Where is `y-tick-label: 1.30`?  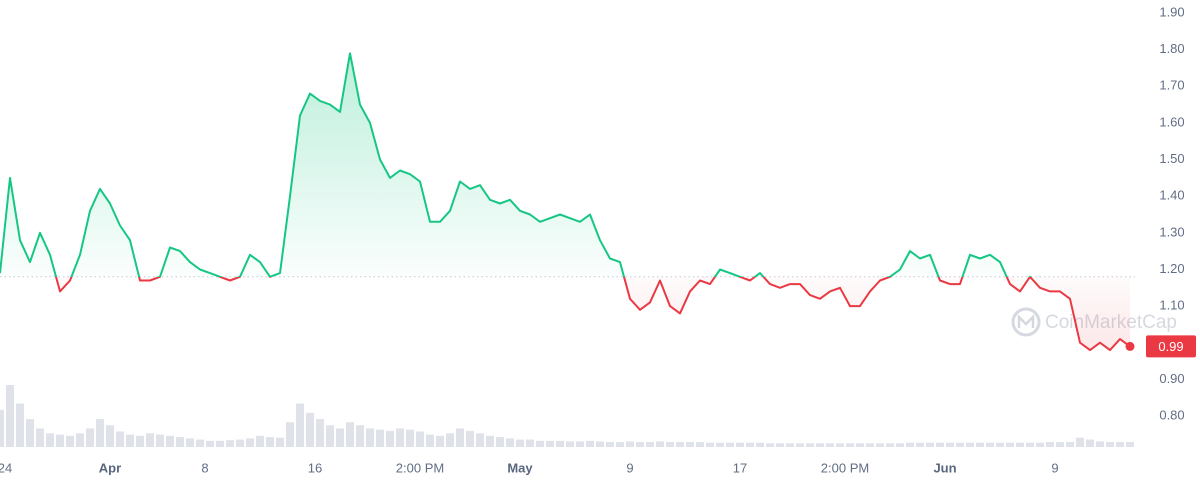
y-tick-label: 1.30 is located at coordinates (1171, 231).